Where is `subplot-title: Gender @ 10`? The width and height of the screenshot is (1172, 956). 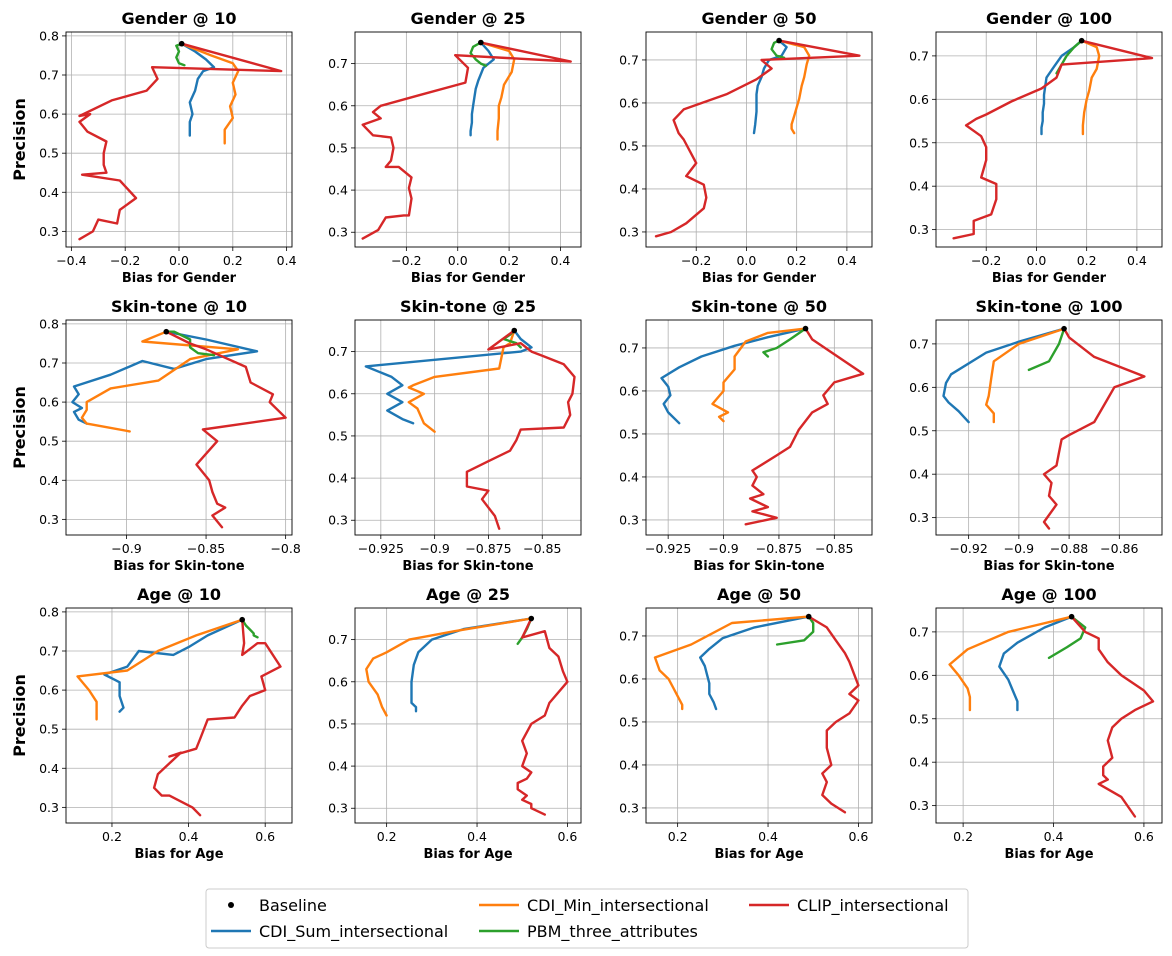
subplot-title: Gender @ 10 is located at coordinates (179, 18).